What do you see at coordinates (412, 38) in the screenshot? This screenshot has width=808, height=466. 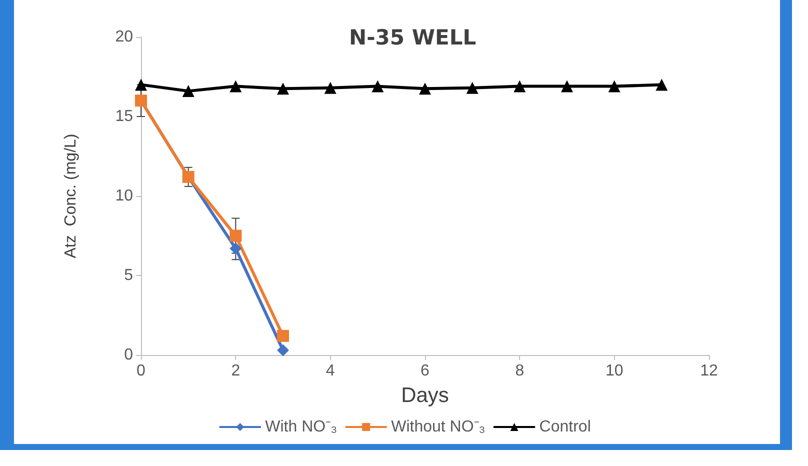 I see `chart-title: N-35 WELL` at bounding box center [412, 38].